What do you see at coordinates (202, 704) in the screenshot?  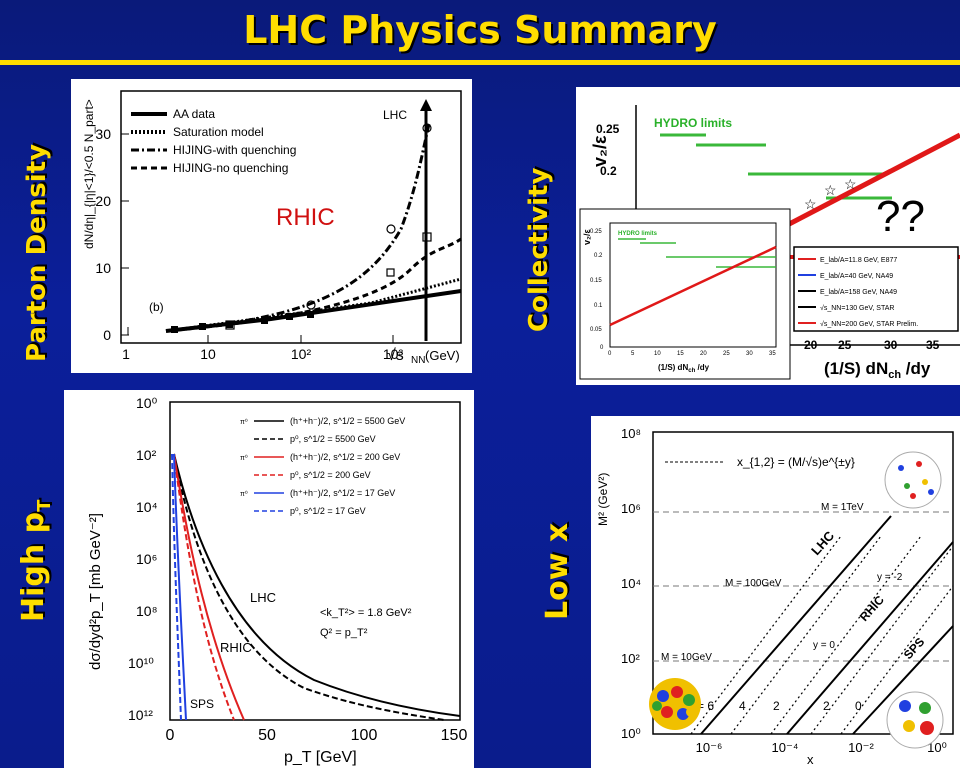 I see `bl-sps: SPS` at bounding box center [202, 704].